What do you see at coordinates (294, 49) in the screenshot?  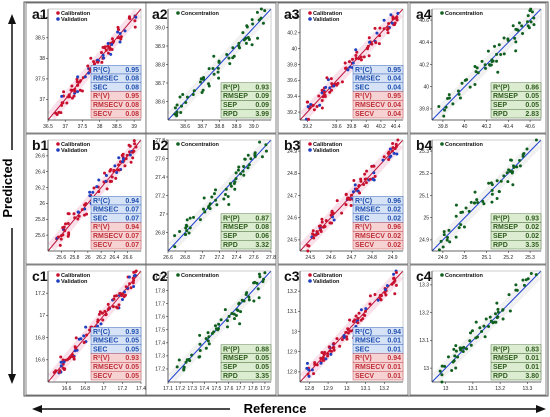 I see `y-tick-label: 40` at bounding box center [294, 49].